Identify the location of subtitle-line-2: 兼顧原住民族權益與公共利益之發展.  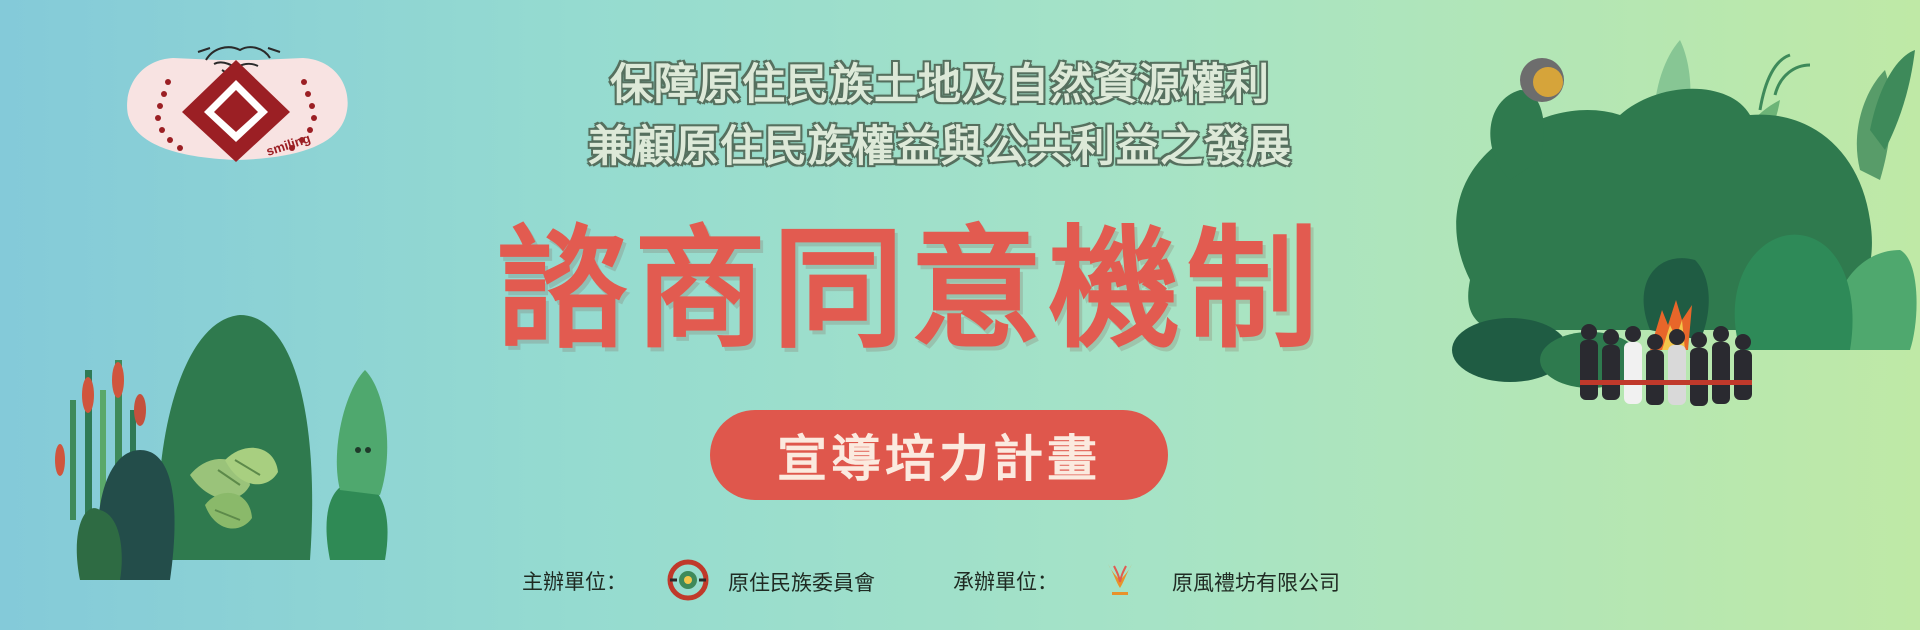
(939, 147).